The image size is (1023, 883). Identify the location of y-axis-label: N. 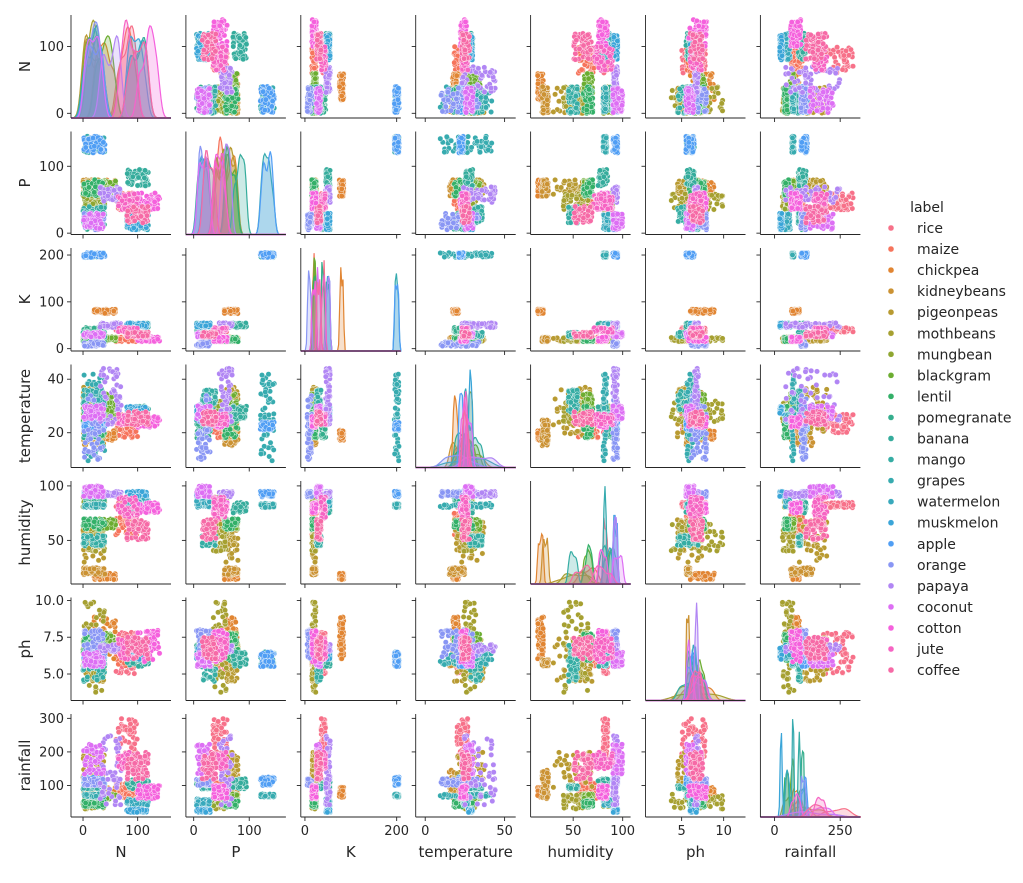
(25, 66).